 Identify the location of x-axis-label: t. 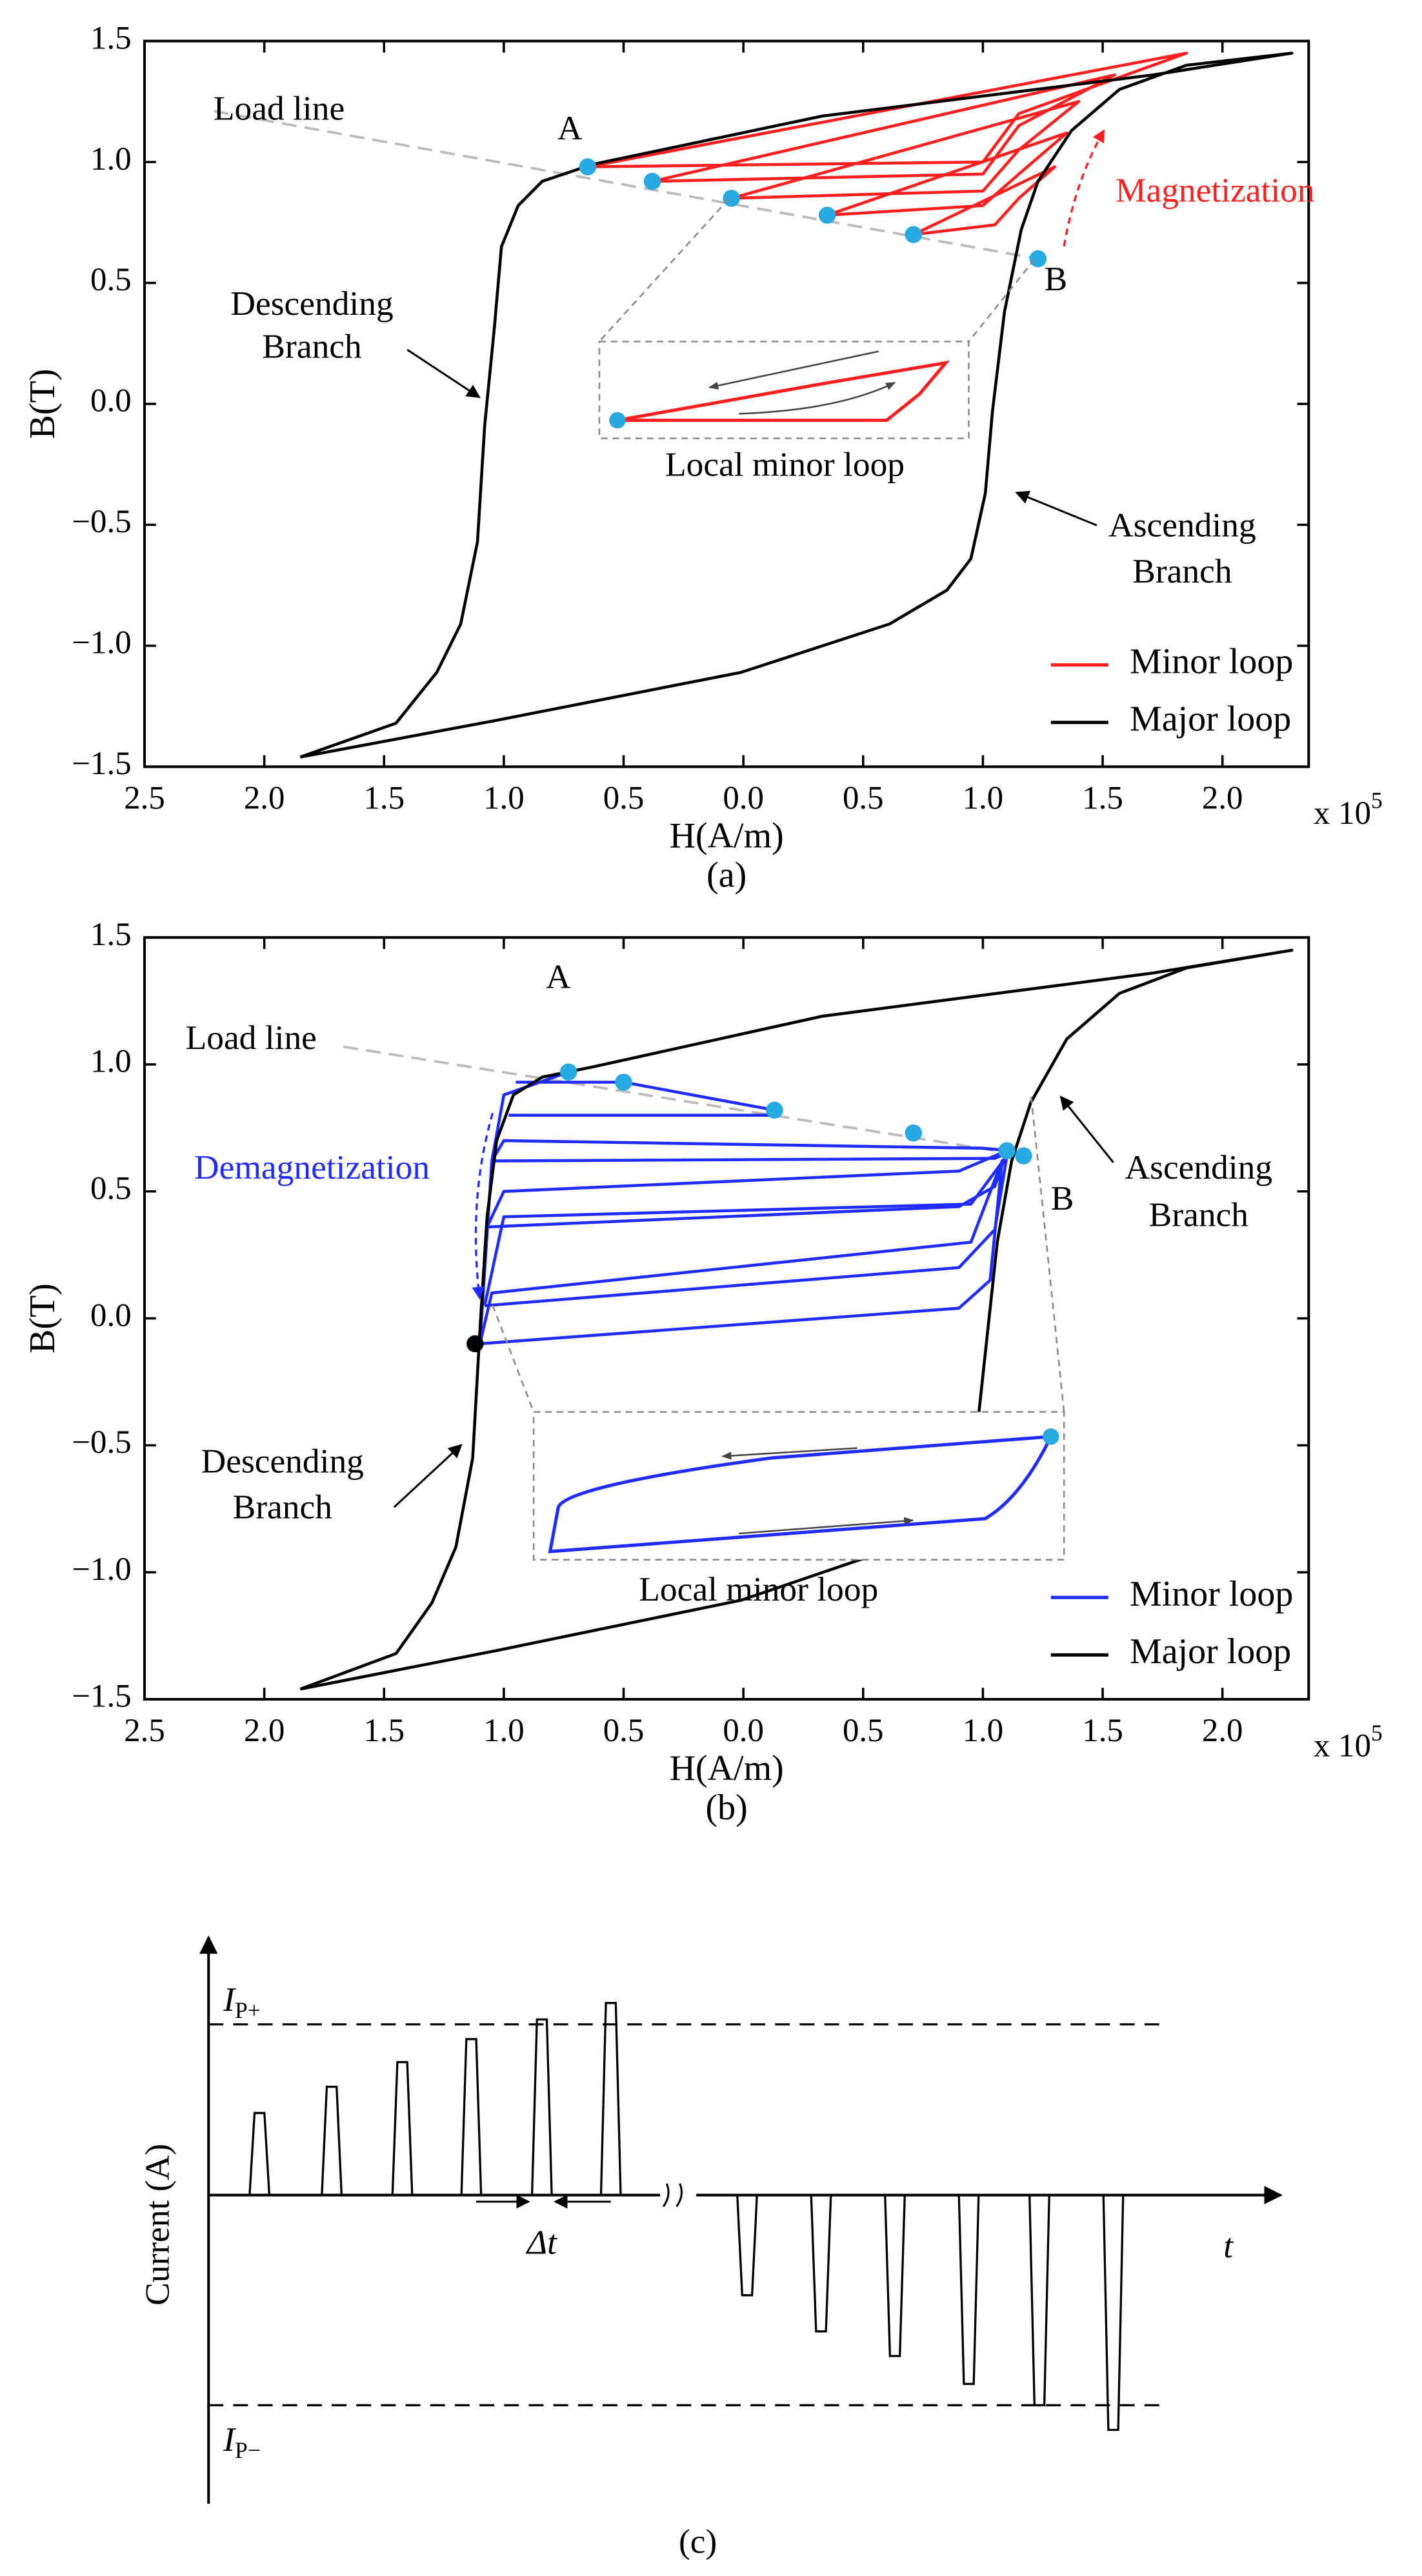
(1228, 2245).